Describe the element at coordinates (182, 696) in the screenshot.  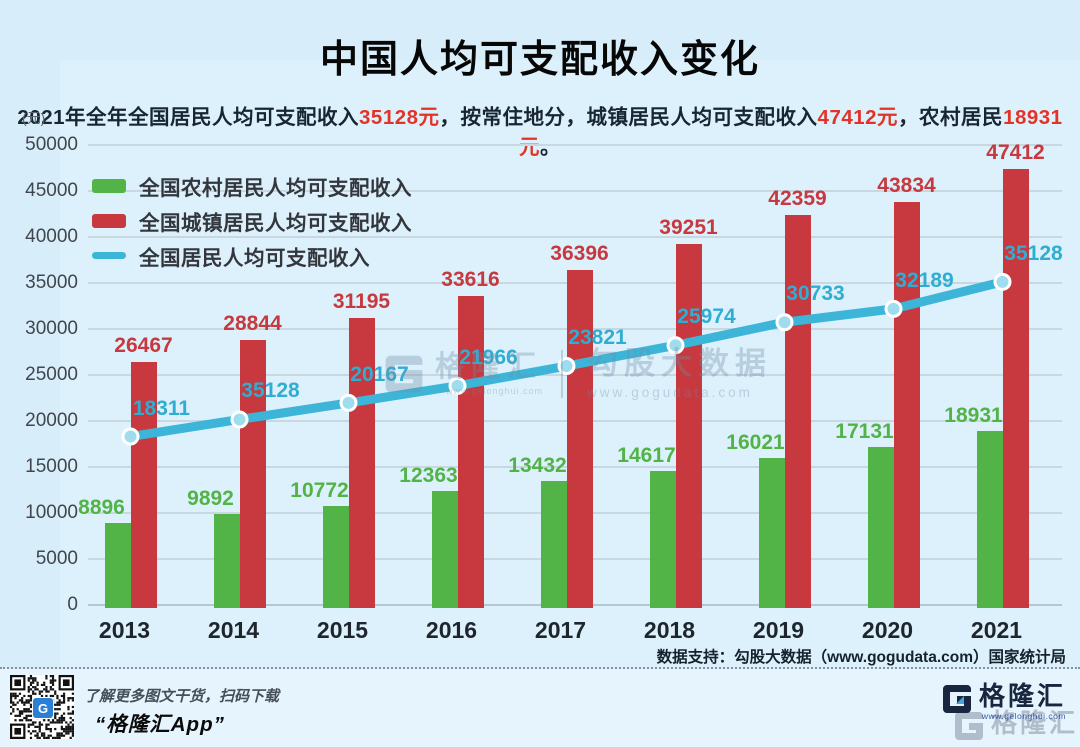
I see `footer-caption-line1: 了解更多图文干货，扫码下载` at that location.